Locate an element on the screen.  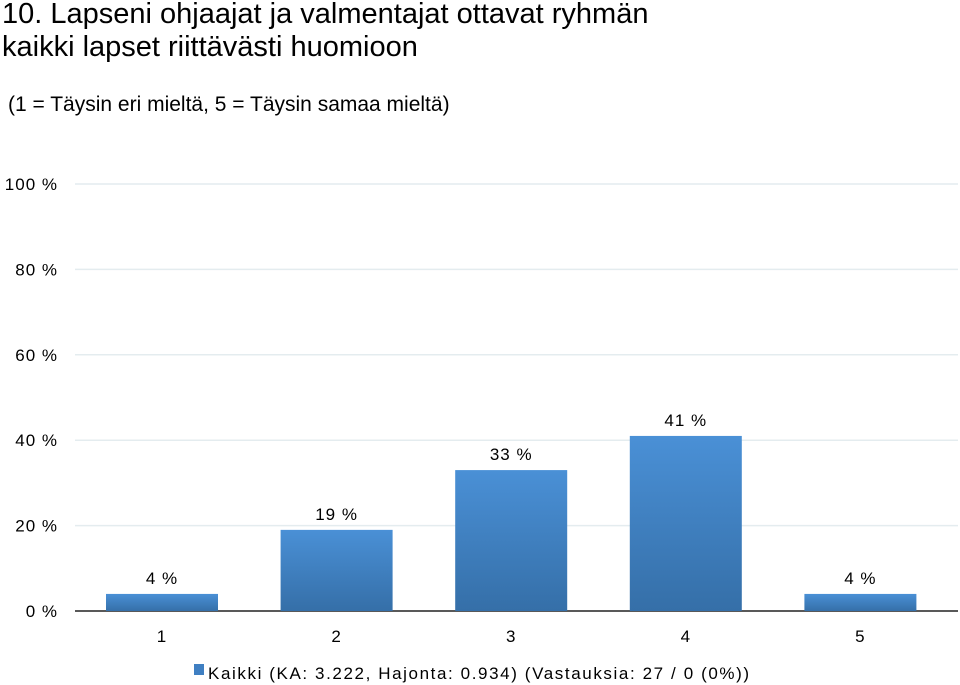
y-tick-label: 0 % is located at coordinates (42, 611).